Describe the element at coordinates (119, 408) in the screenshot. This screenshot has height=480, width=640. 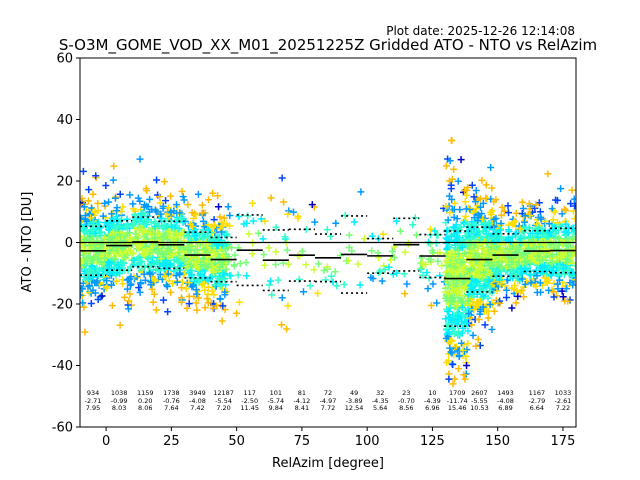
I see `bin-std-label: 8.03` at that location.